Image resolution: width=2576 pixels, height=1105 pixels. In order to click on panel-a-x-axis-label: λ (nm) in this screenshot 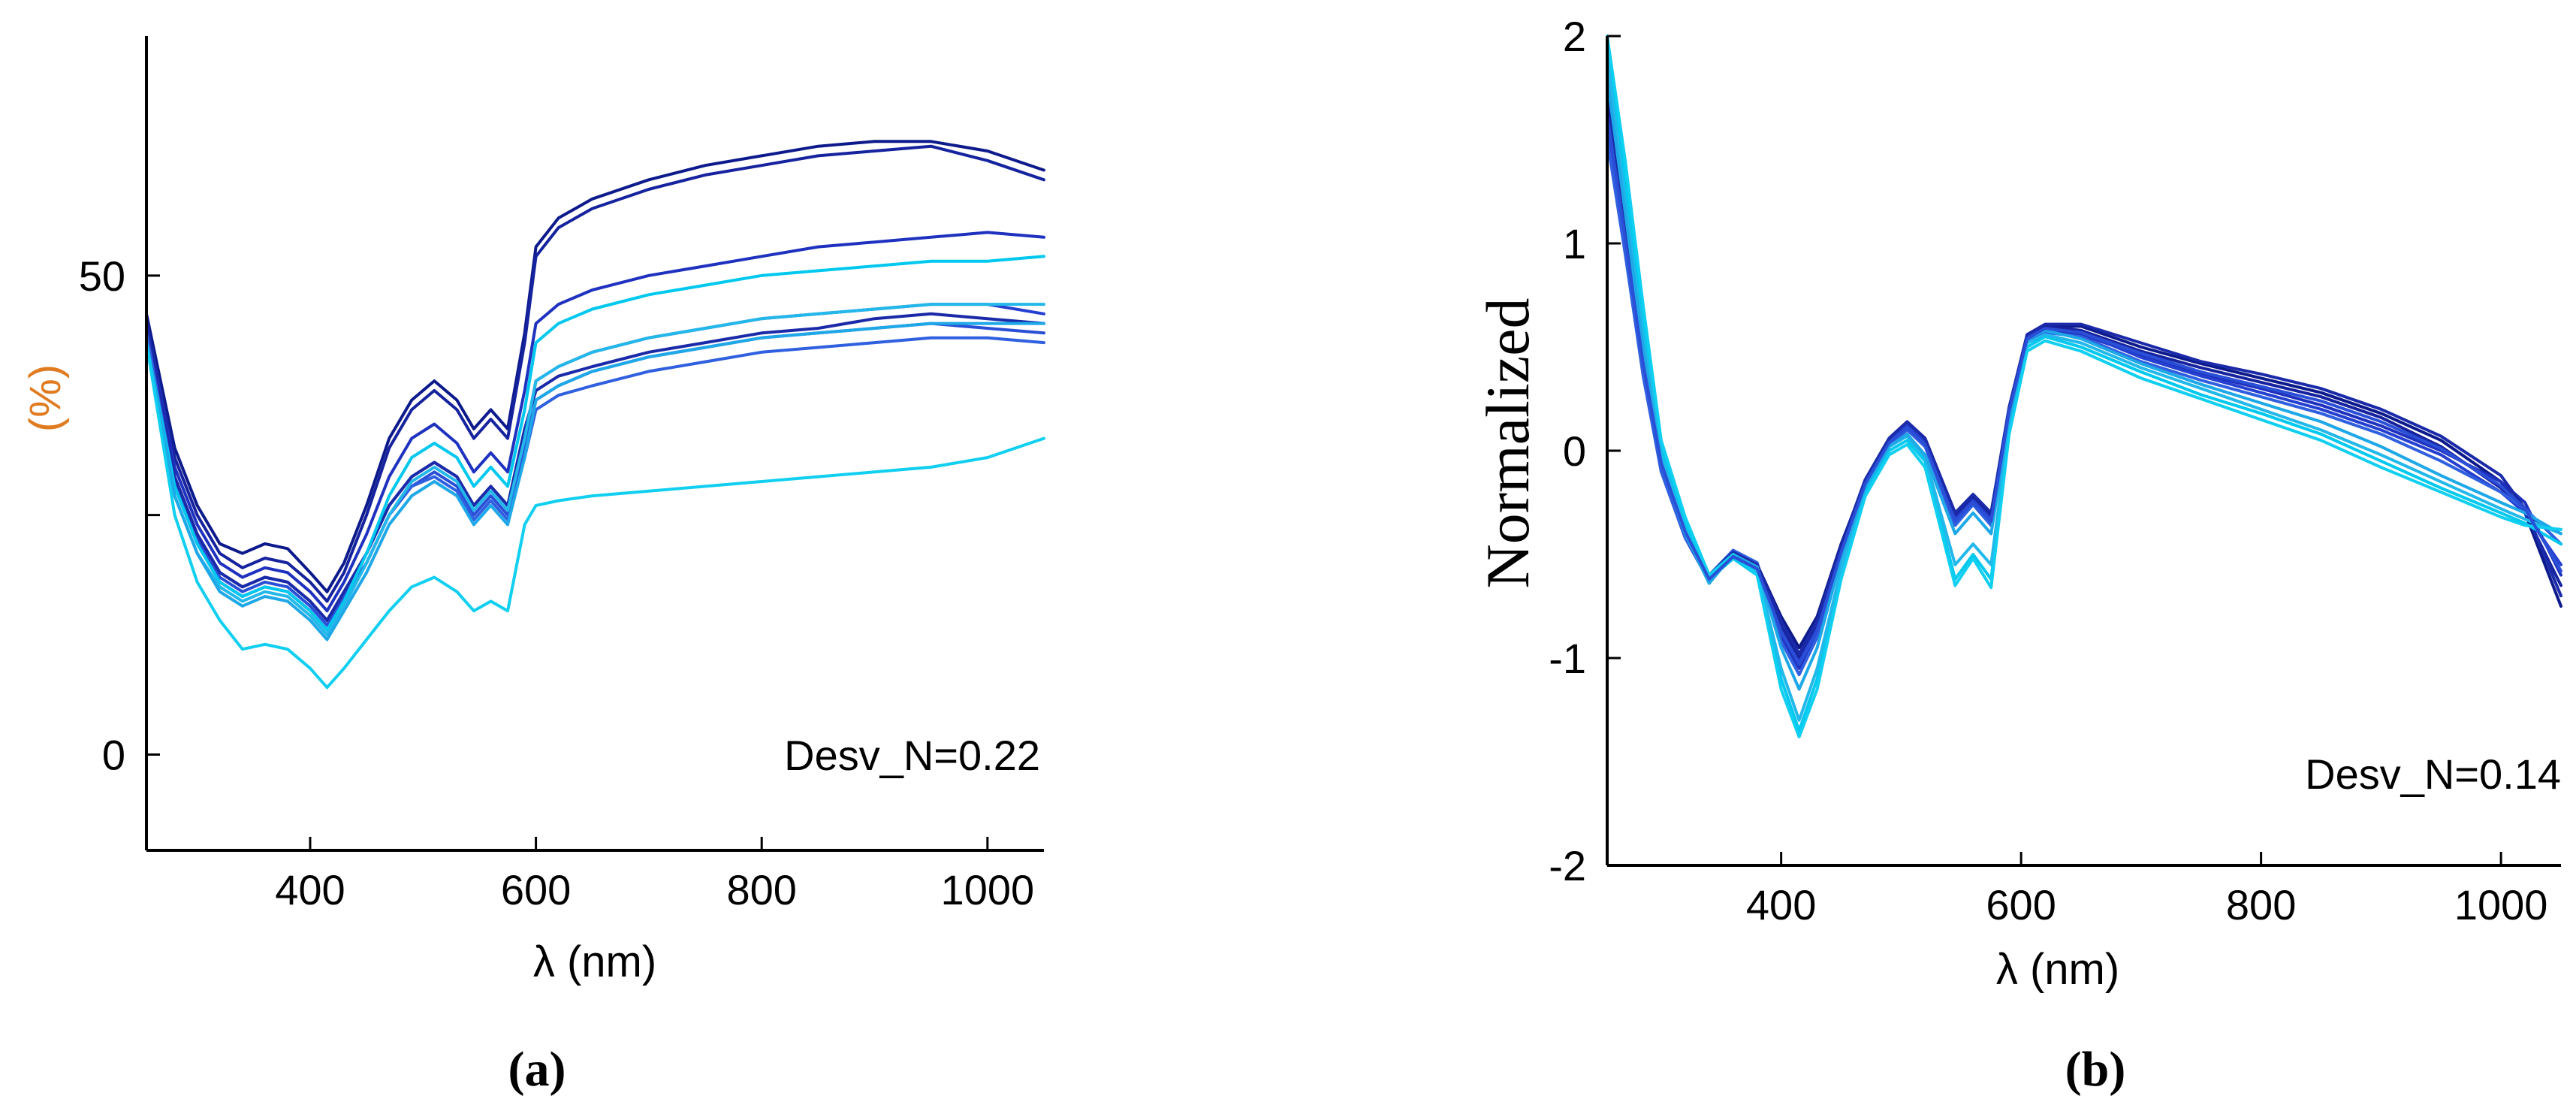, I will do `click(594, 961)`.